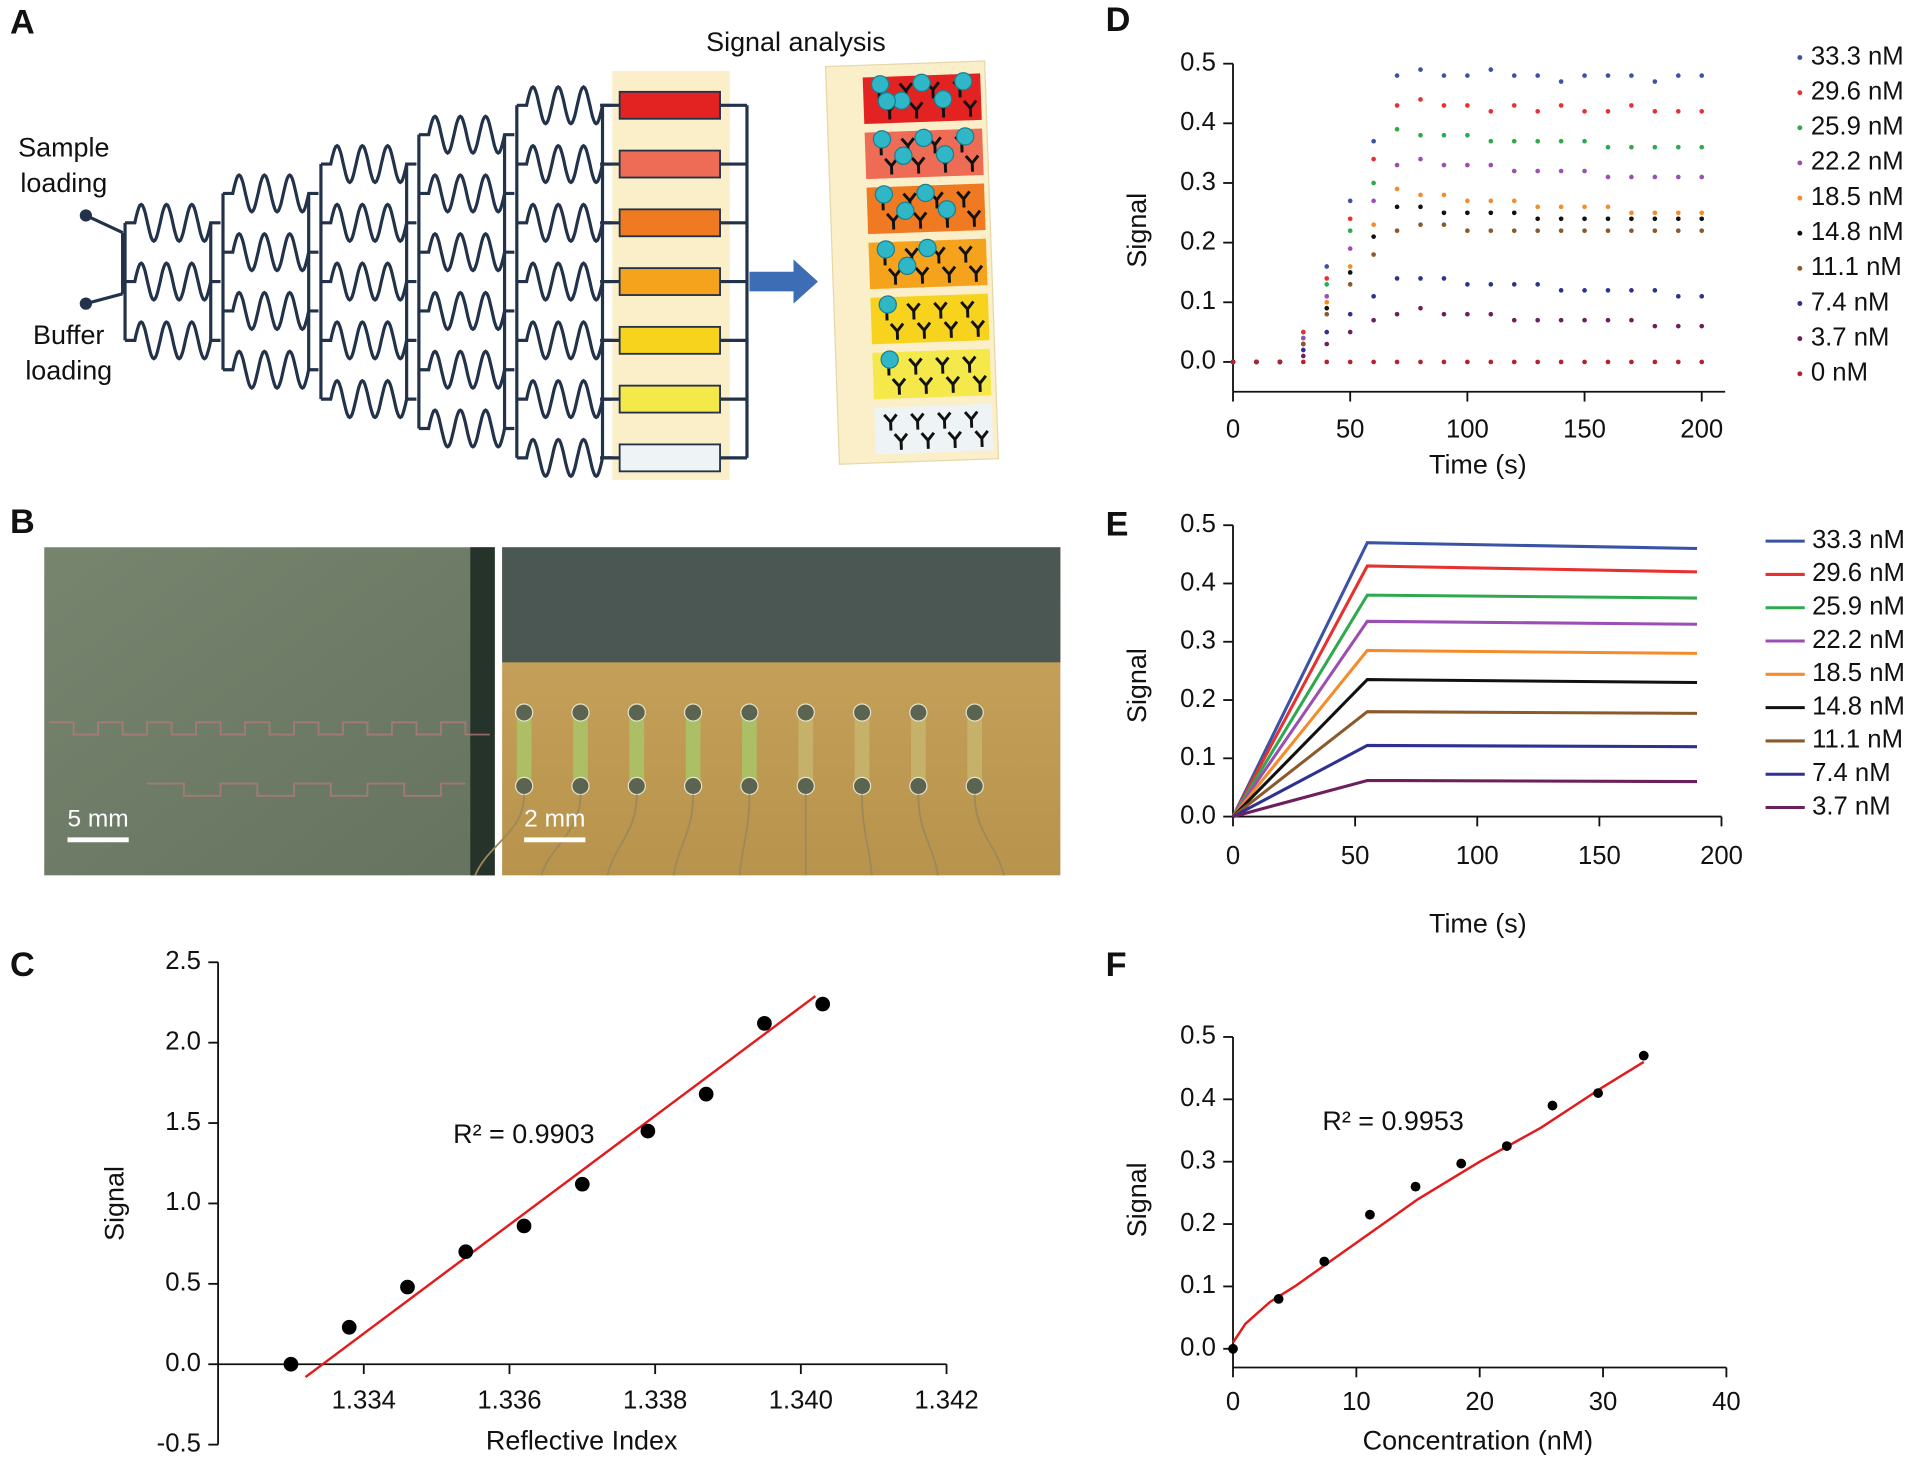 The width and height of the screenshot is (1920, 1463). What do you see at coordinates (1198, 122) in the screenshot?
I see `y-tick-label: 0.4` at bounding box center [1198, 122].